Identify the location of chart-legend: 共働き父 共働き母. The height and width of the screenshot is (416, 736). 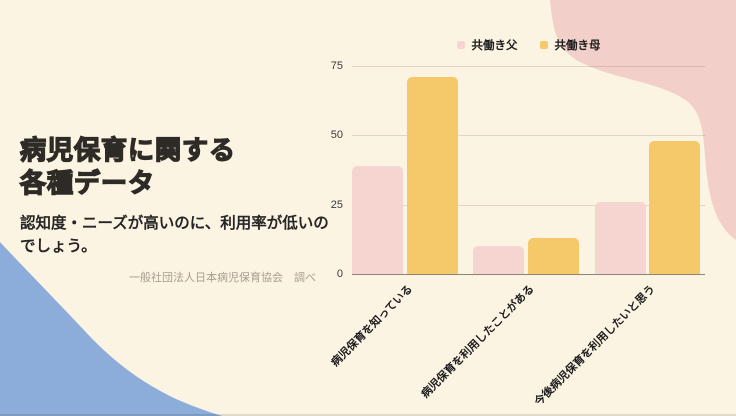
(528, 45).